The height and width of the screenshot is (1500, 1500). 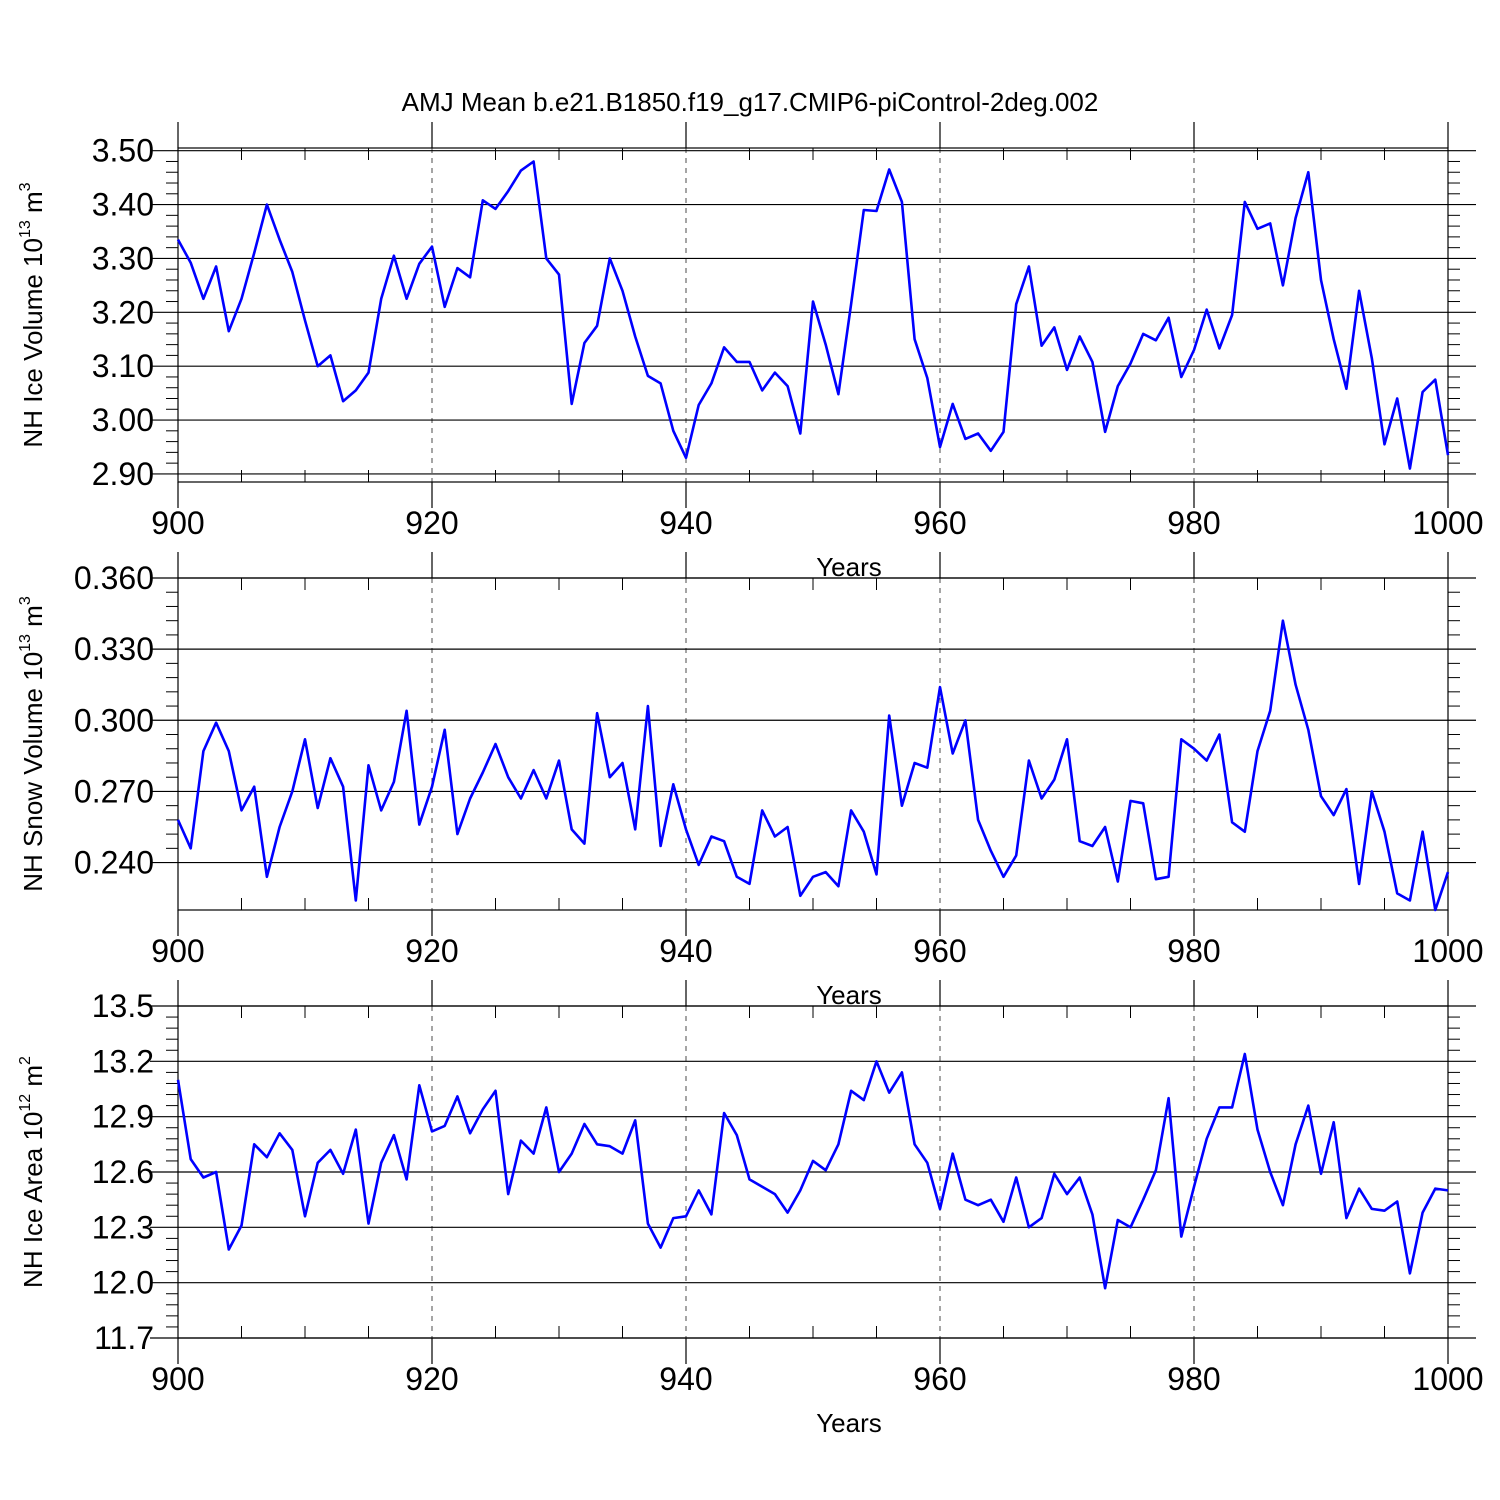 What do you see at coordinates (123, 1061) in the screenshot?
I see `y-tick-label: 13.2` at bounding box center [123, 1061].